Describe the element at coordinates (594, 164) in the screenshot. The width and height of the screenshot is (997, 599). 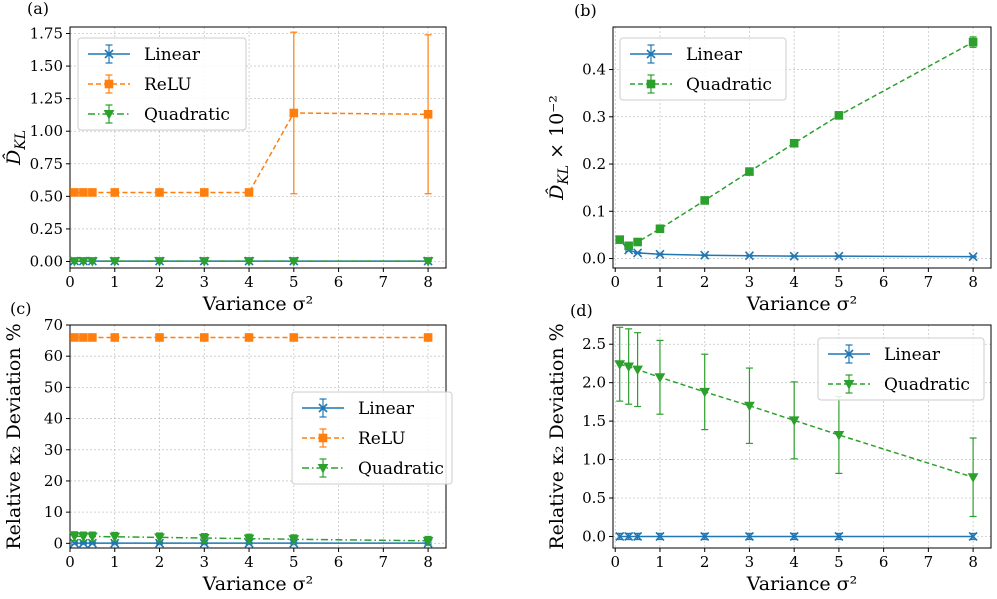
I see `y-tick-label: 0.2` at that location.